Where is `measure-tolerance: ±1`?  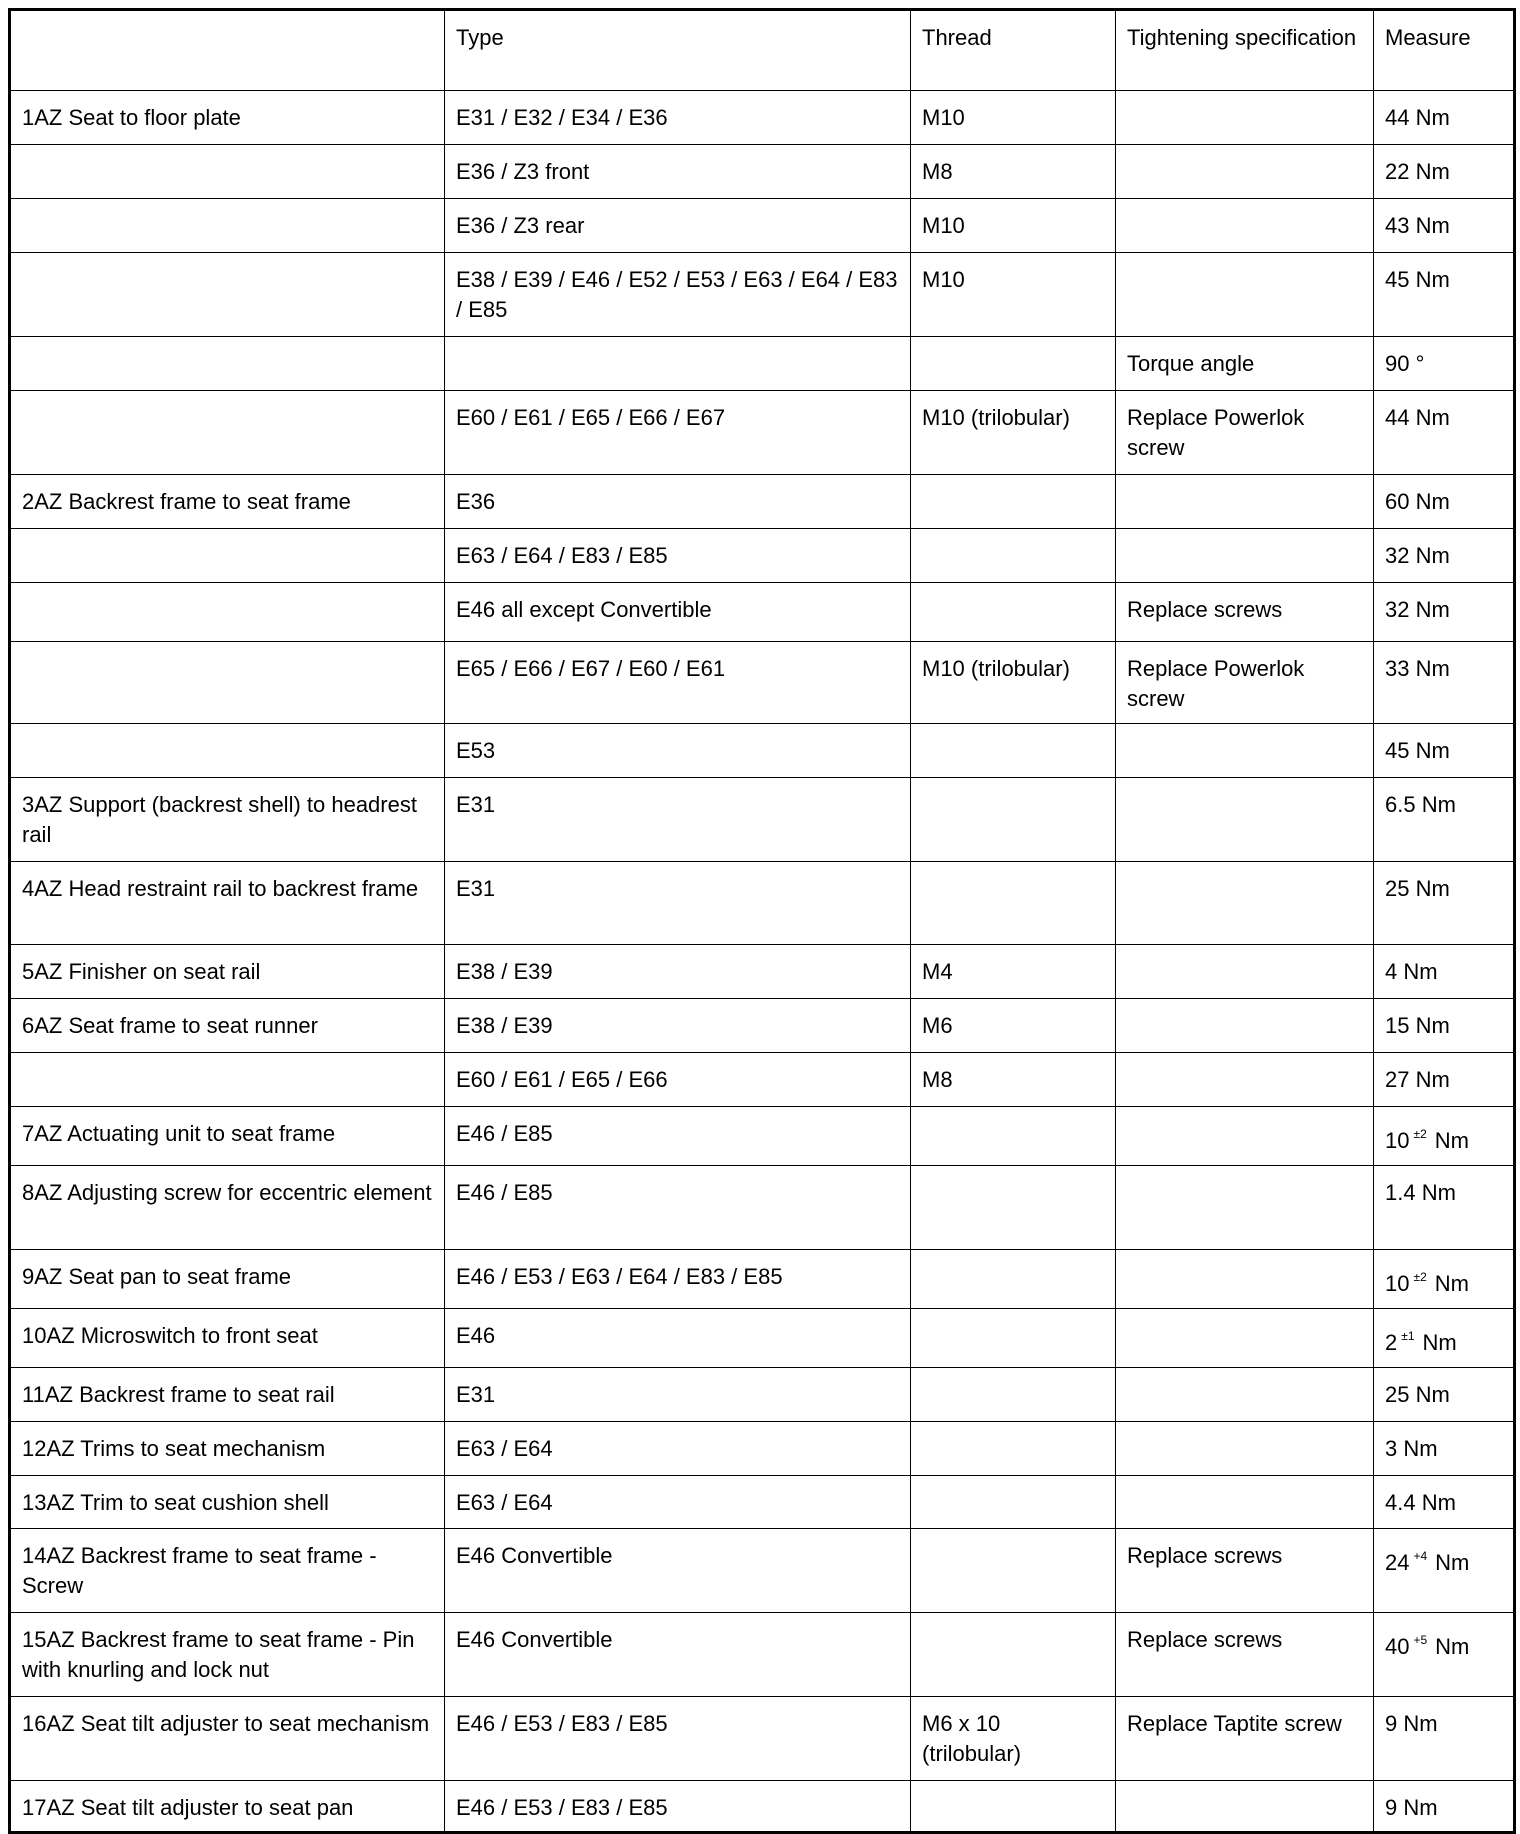
measure-tolerance: ±1 is located at coordinates (1408, 1336).